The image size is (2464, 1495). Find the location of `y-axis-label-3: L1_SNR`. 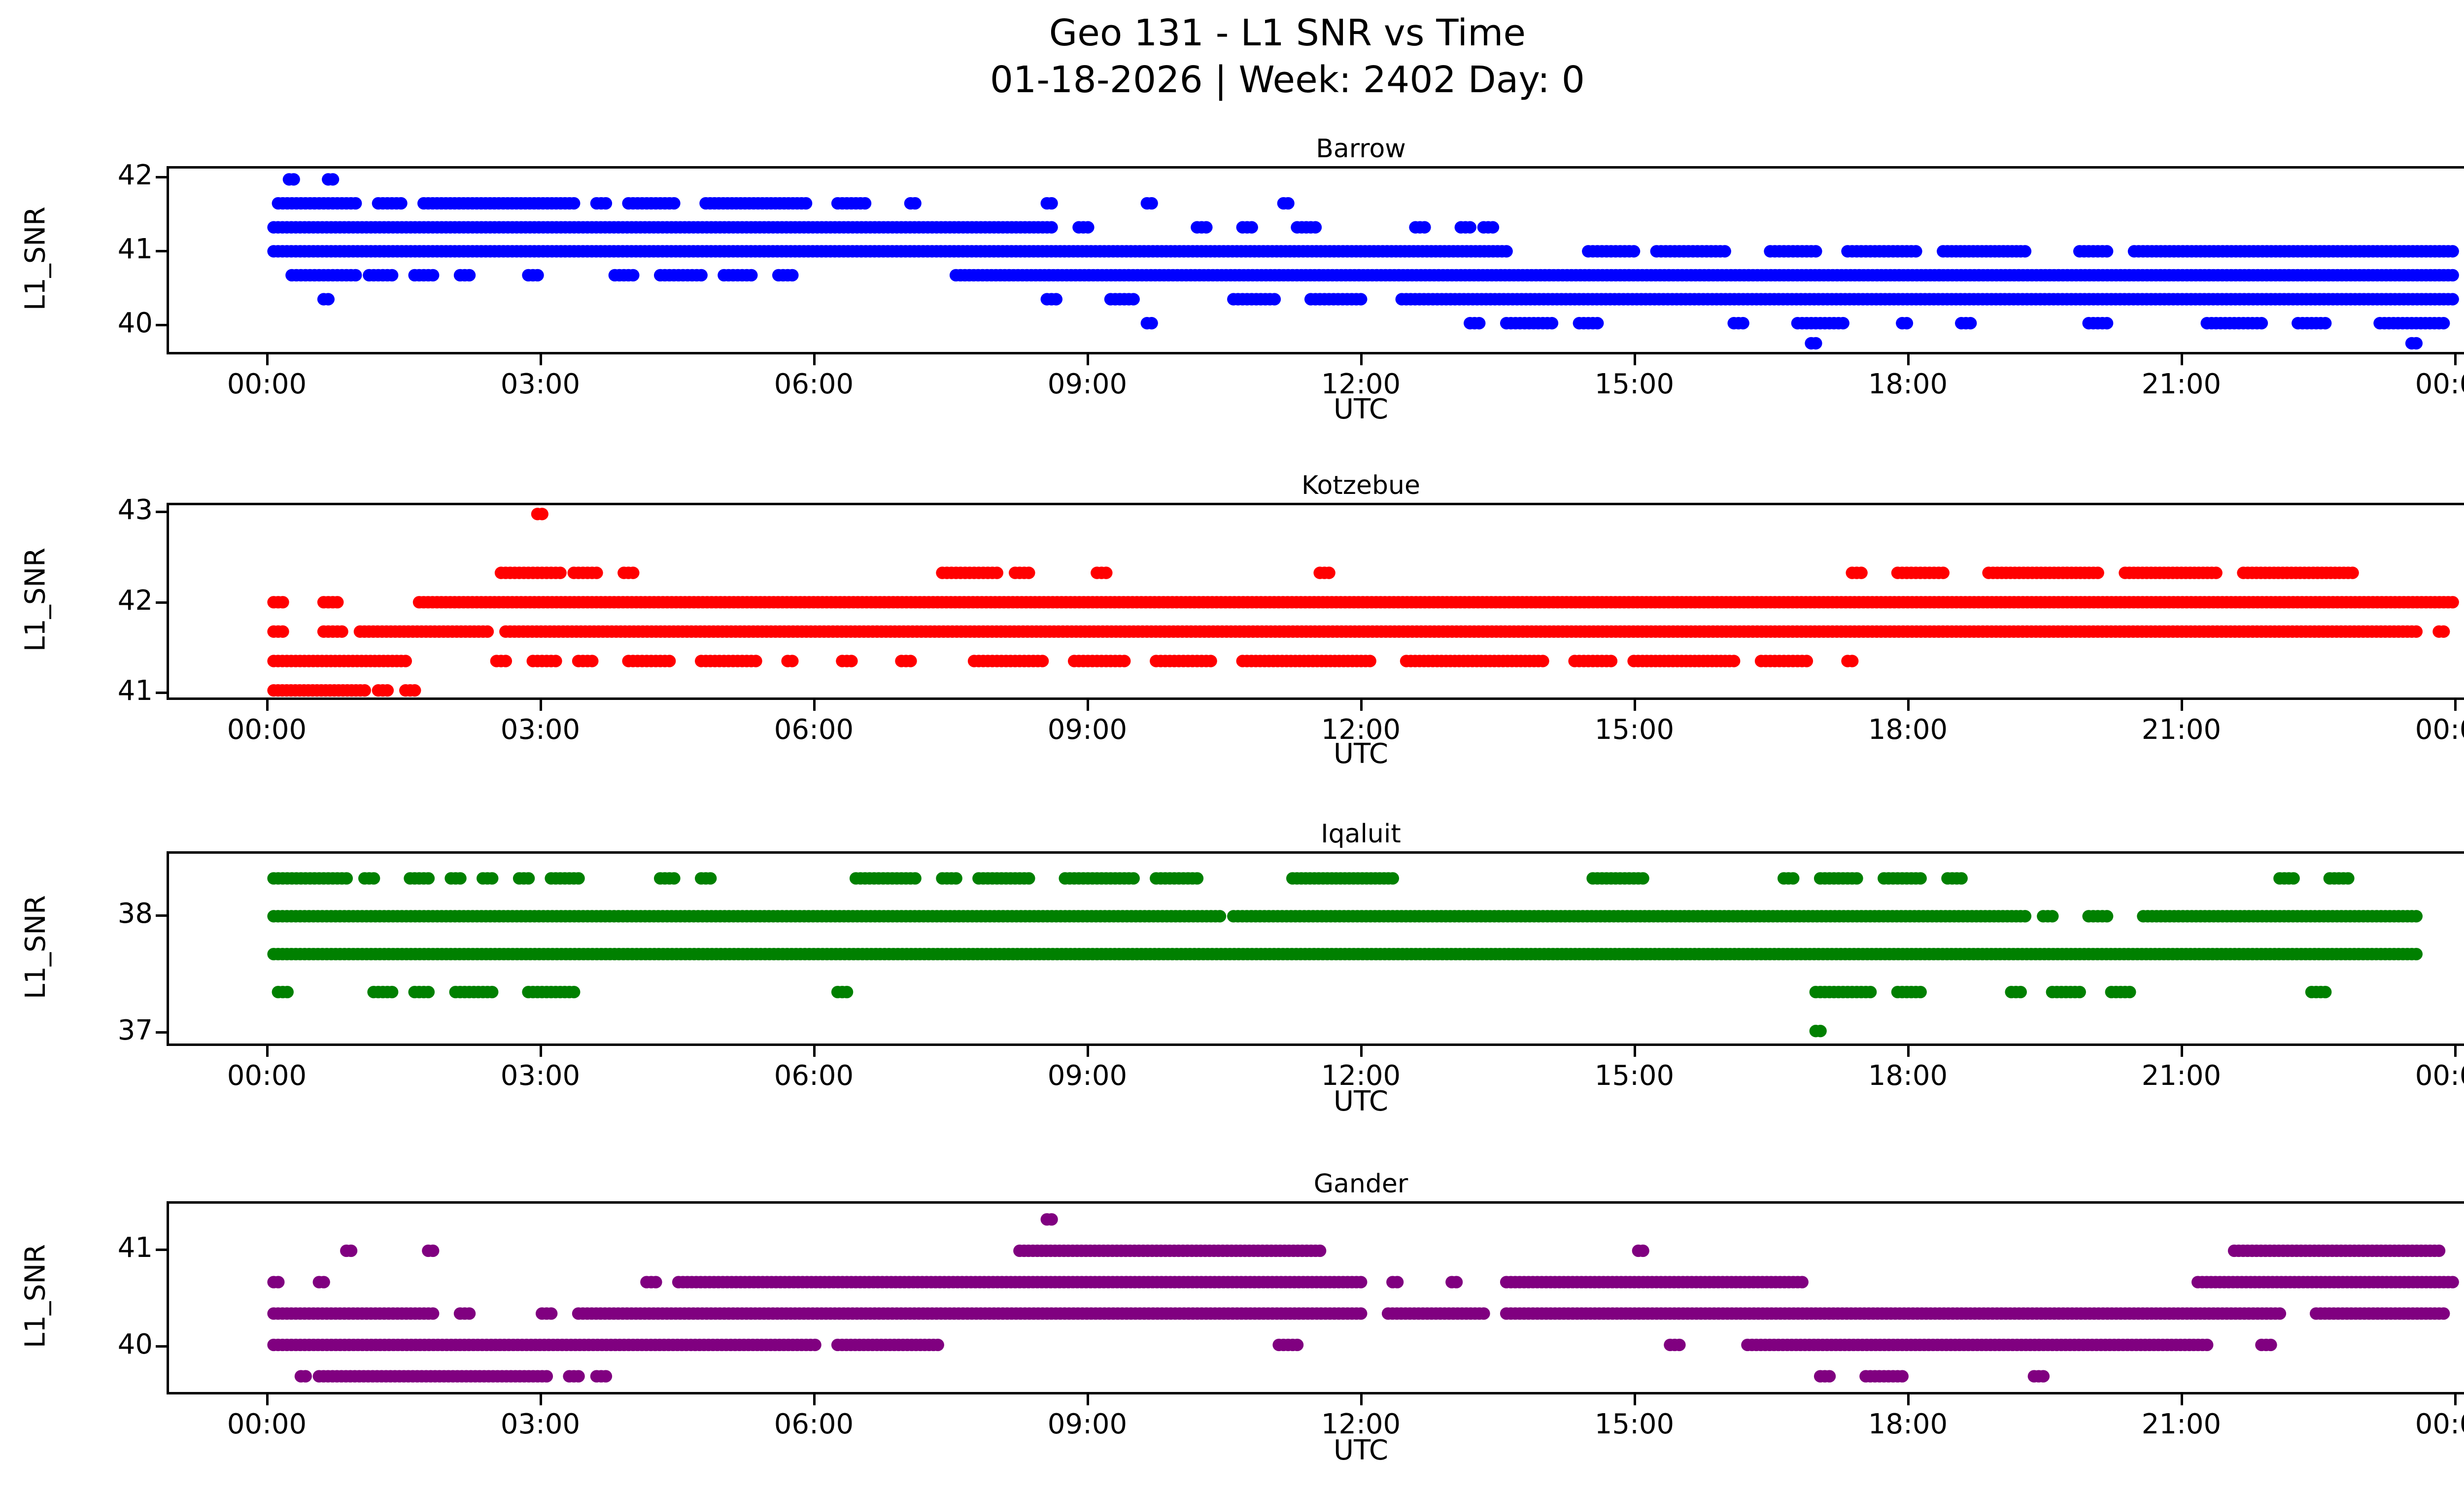

y-axis-label-3: L1_SNR is located at coordinates (35, 1296).